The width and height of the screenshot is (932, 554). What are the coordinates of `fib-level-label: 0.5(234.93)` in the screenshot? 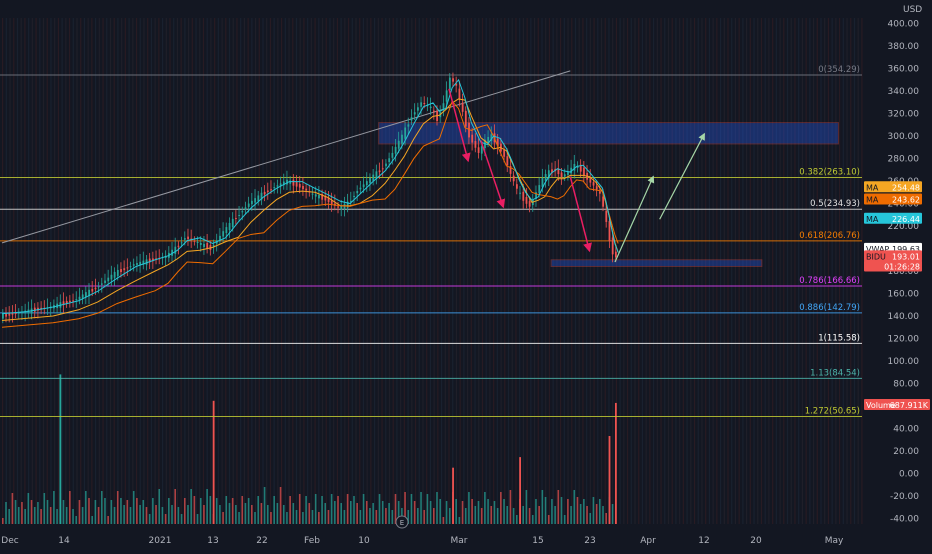 It's located at (835, 204).